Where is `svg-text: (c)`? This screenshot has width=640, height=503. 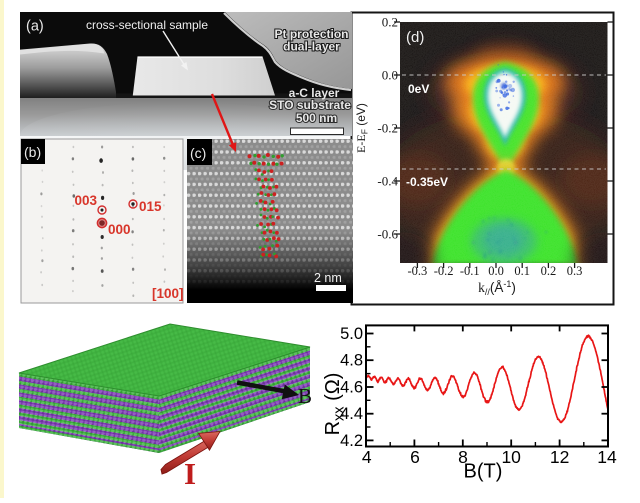
svg-text: (c) is located at coordinates (198, 153).